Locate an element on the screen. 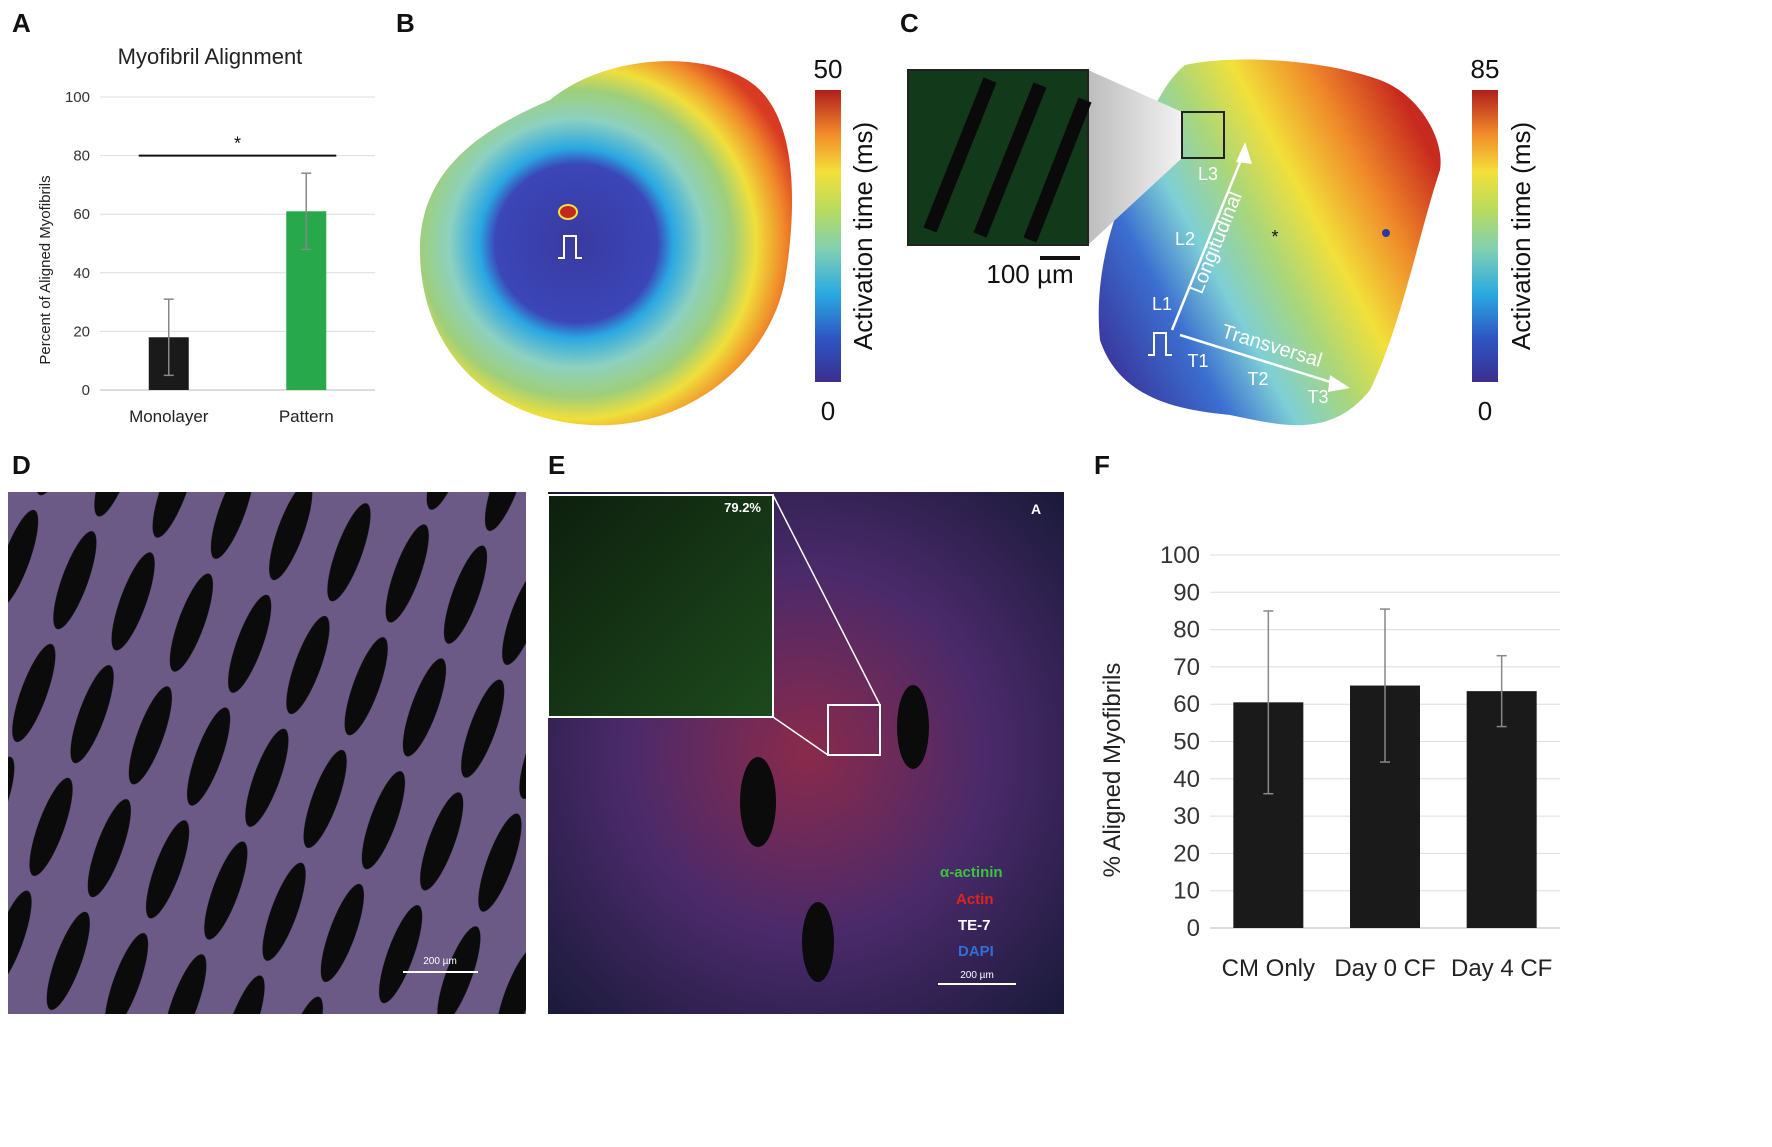  scalebar-e-label: 200 µm is located at coordinates (977, 975).